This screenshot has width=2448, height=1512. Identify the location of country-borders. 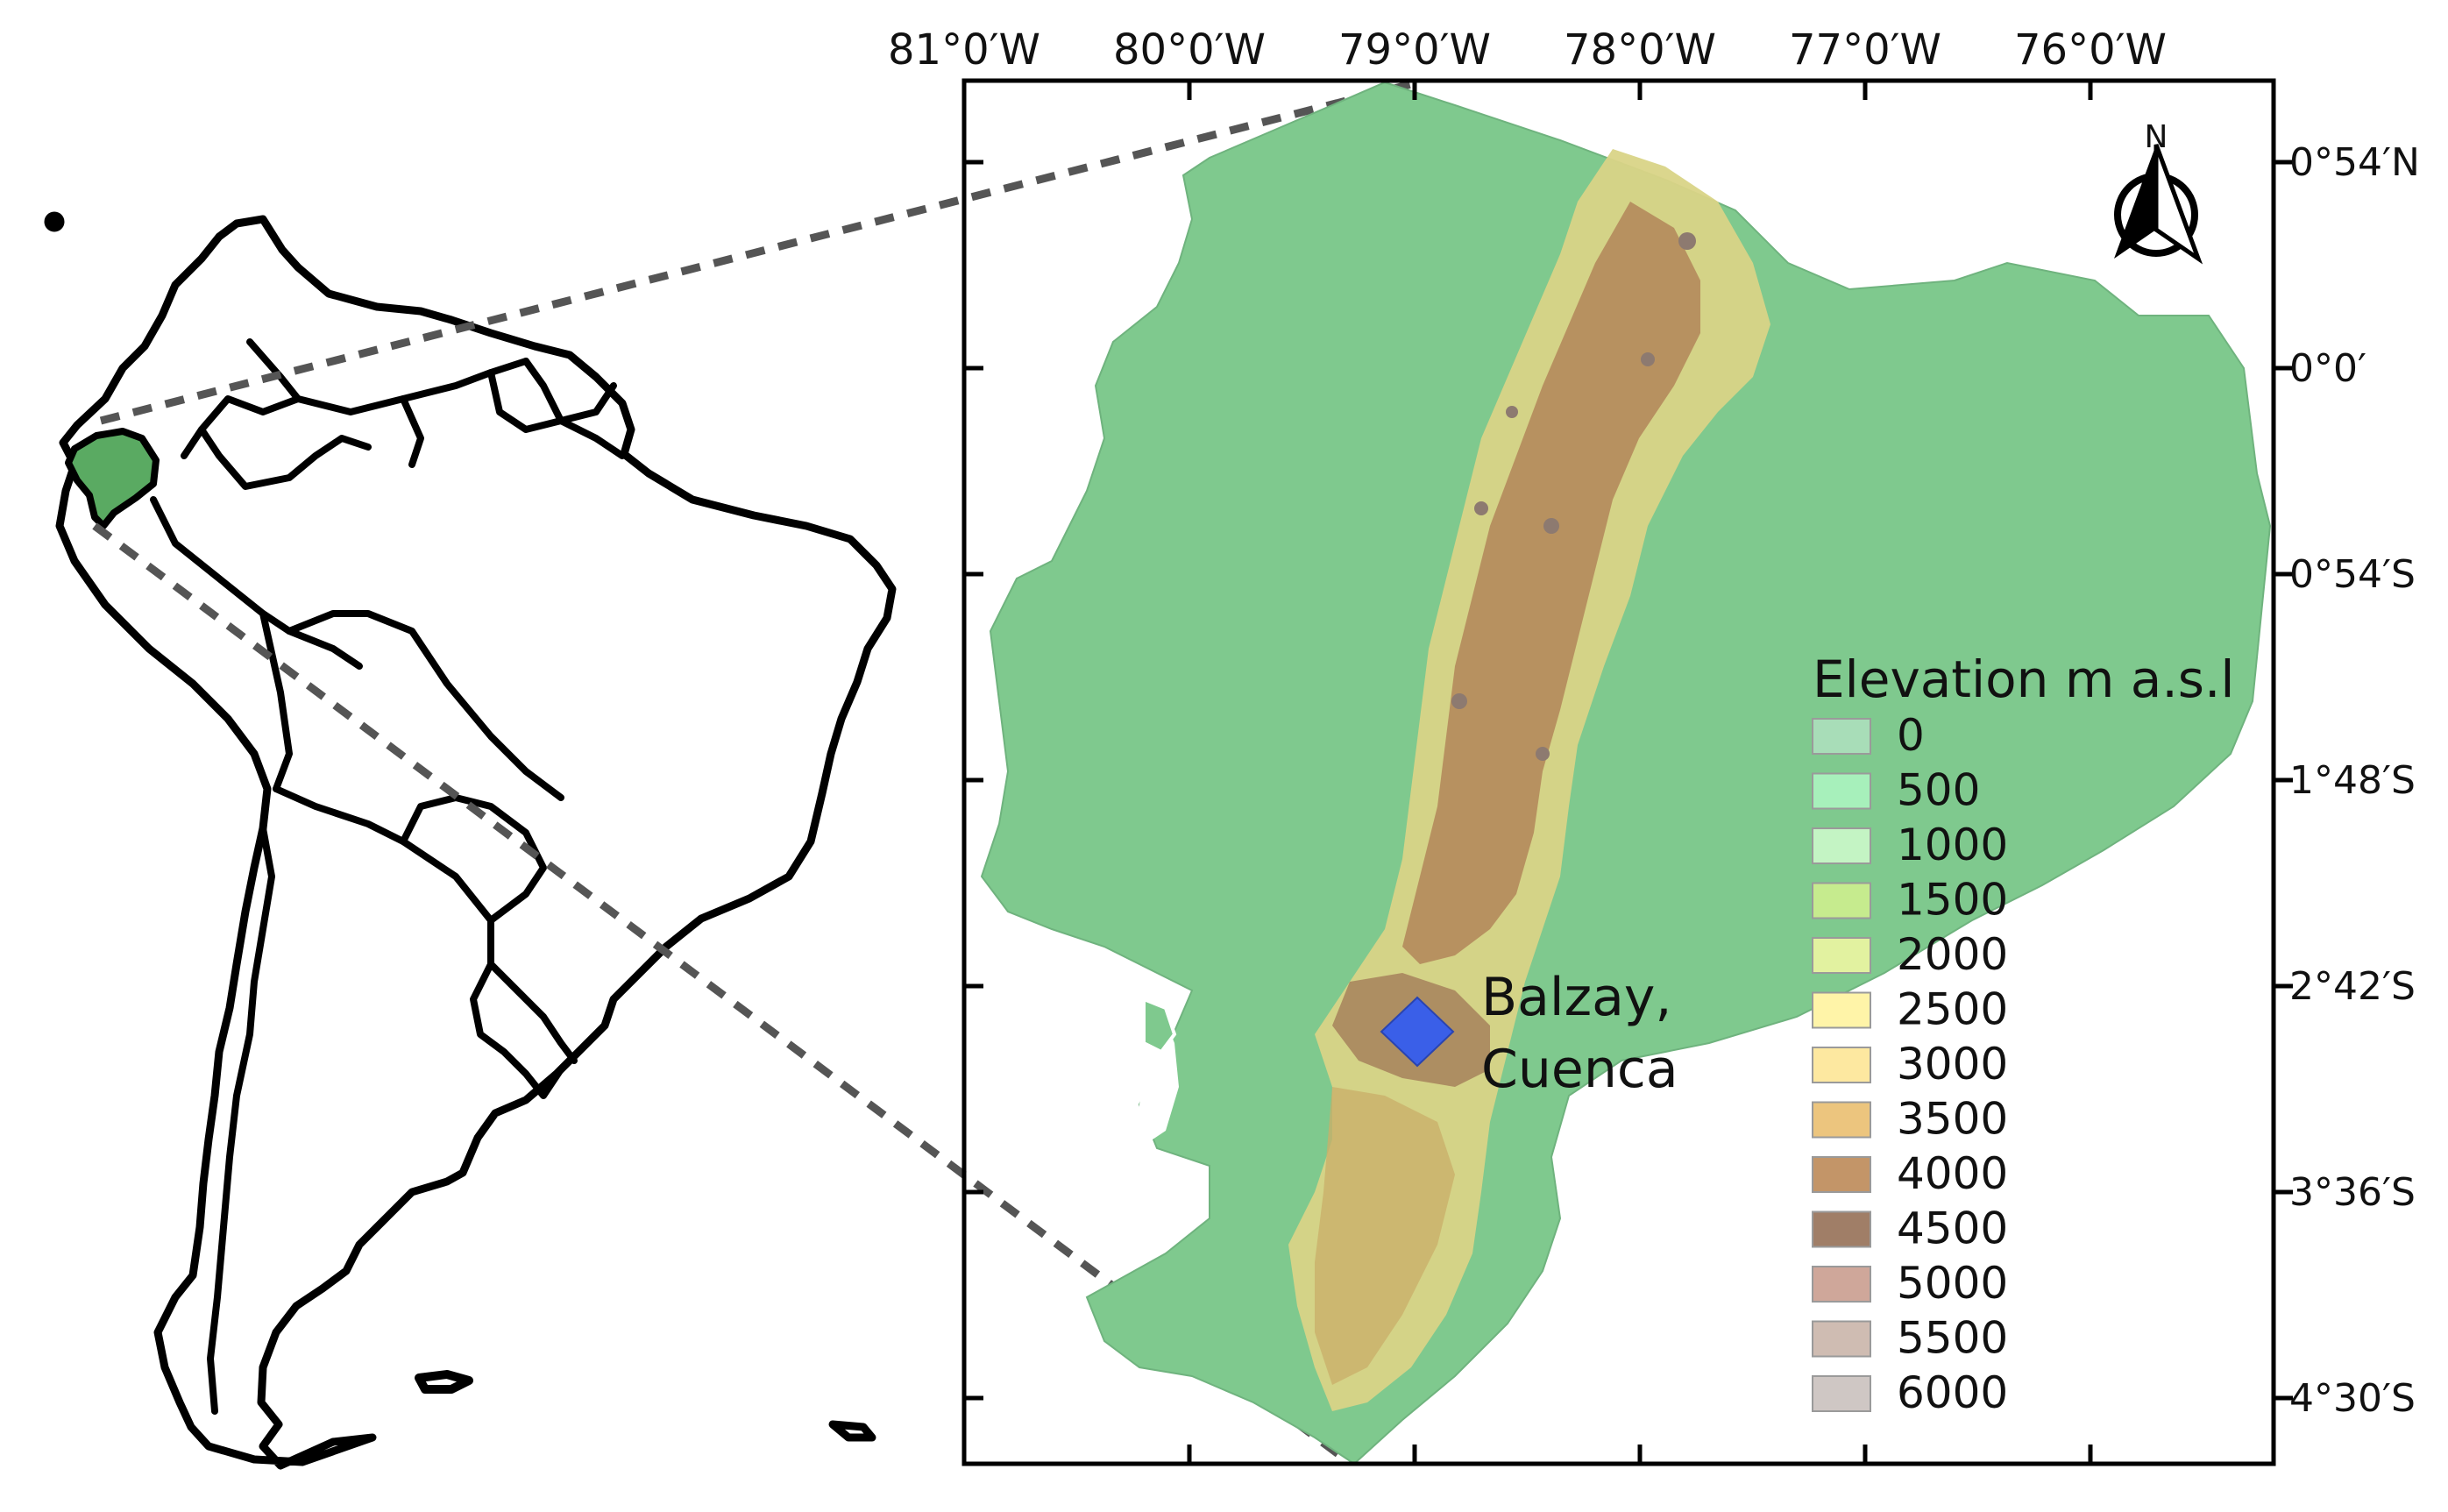
(388, 876).